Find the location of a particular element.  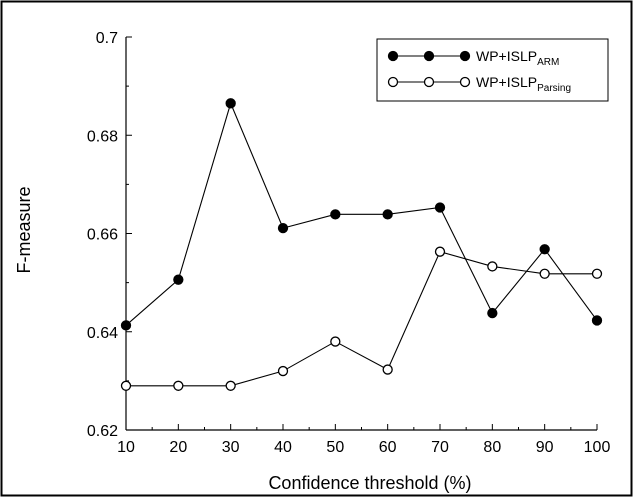

y-tick-label: 0.68 is located at coordinates (102, 136).